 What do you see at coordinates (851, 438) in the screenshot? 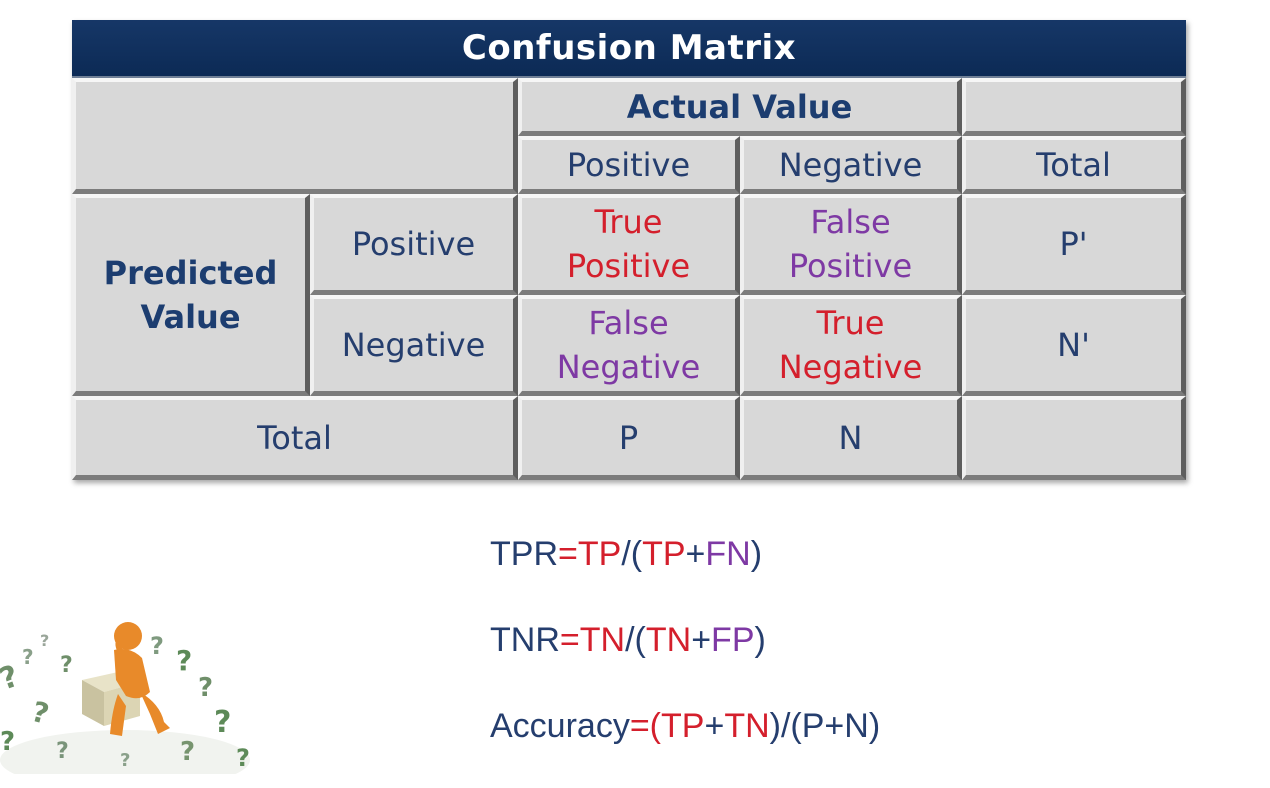
I see `n-total-cell: N` at bounding box center [851, 438].